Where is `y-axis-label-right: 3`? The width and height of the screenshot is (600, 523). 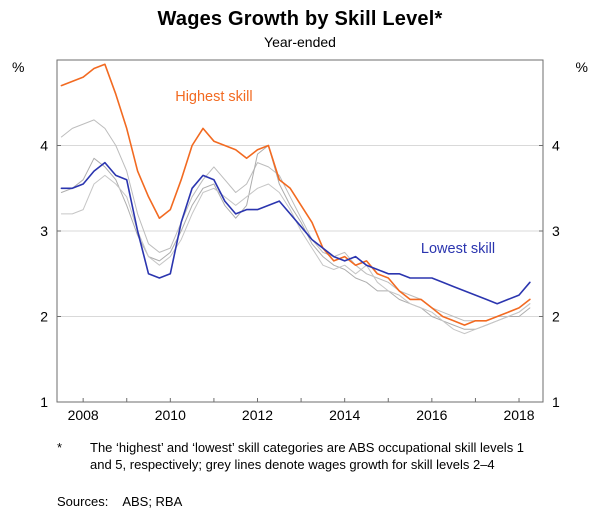 y-axis-label-right: 3 is located at coordinates (556, 231).